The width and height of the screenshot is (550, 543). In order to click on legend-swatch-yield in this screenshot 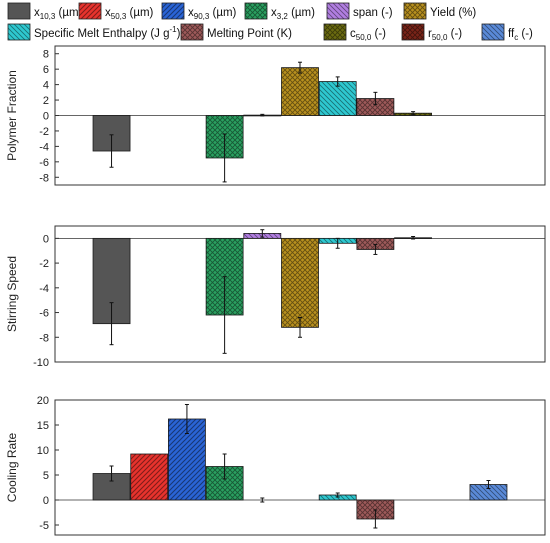, I will do `click(415, 11)`.